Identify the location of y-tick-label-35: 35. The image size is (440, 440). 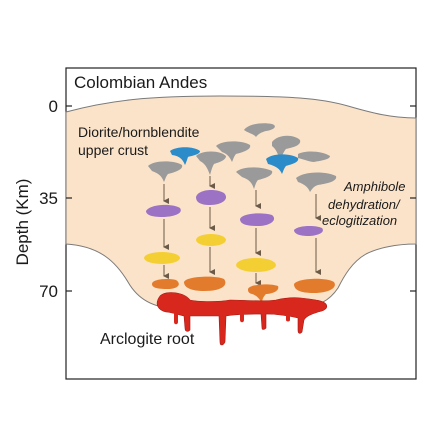
(48, 198).